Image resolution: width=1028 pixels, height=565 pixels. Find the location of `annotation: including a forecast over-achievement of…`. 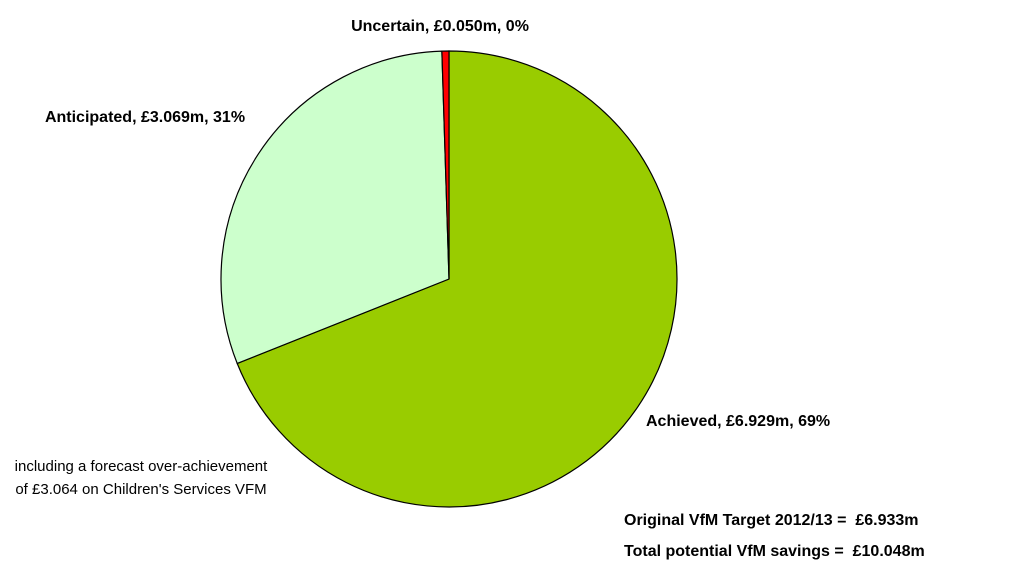

annotation: including a forecast over-achievement of… is located at coordinates (141, 478).